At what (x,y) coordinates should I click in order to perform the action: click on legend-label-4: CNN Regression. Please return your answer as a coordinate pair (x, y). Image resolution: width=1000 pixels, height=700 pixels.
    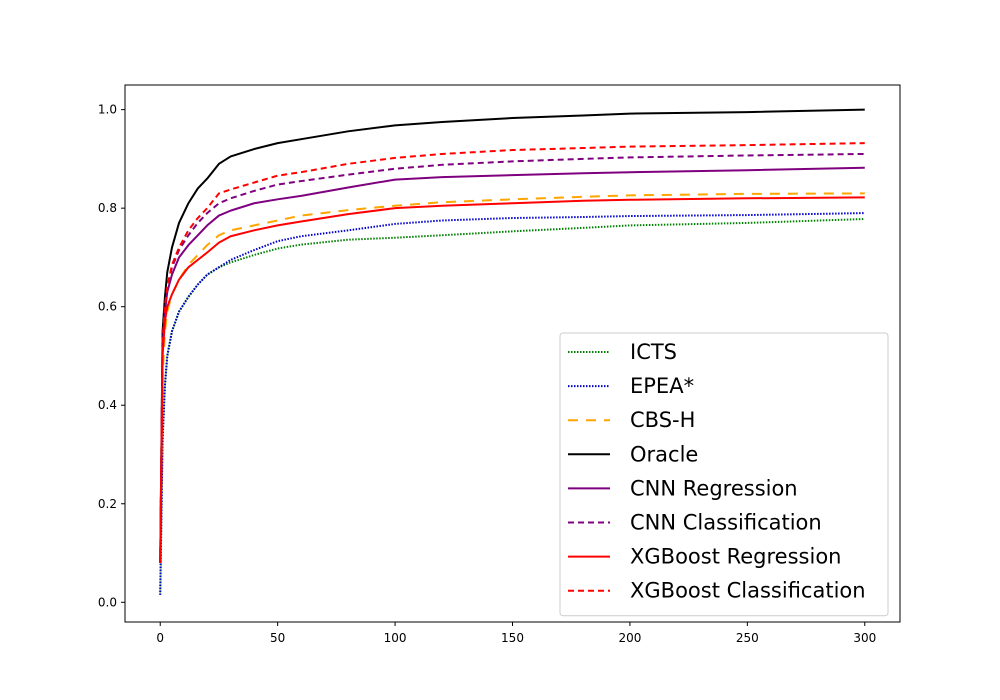
    Looking at the image, I should click on (714, 488).